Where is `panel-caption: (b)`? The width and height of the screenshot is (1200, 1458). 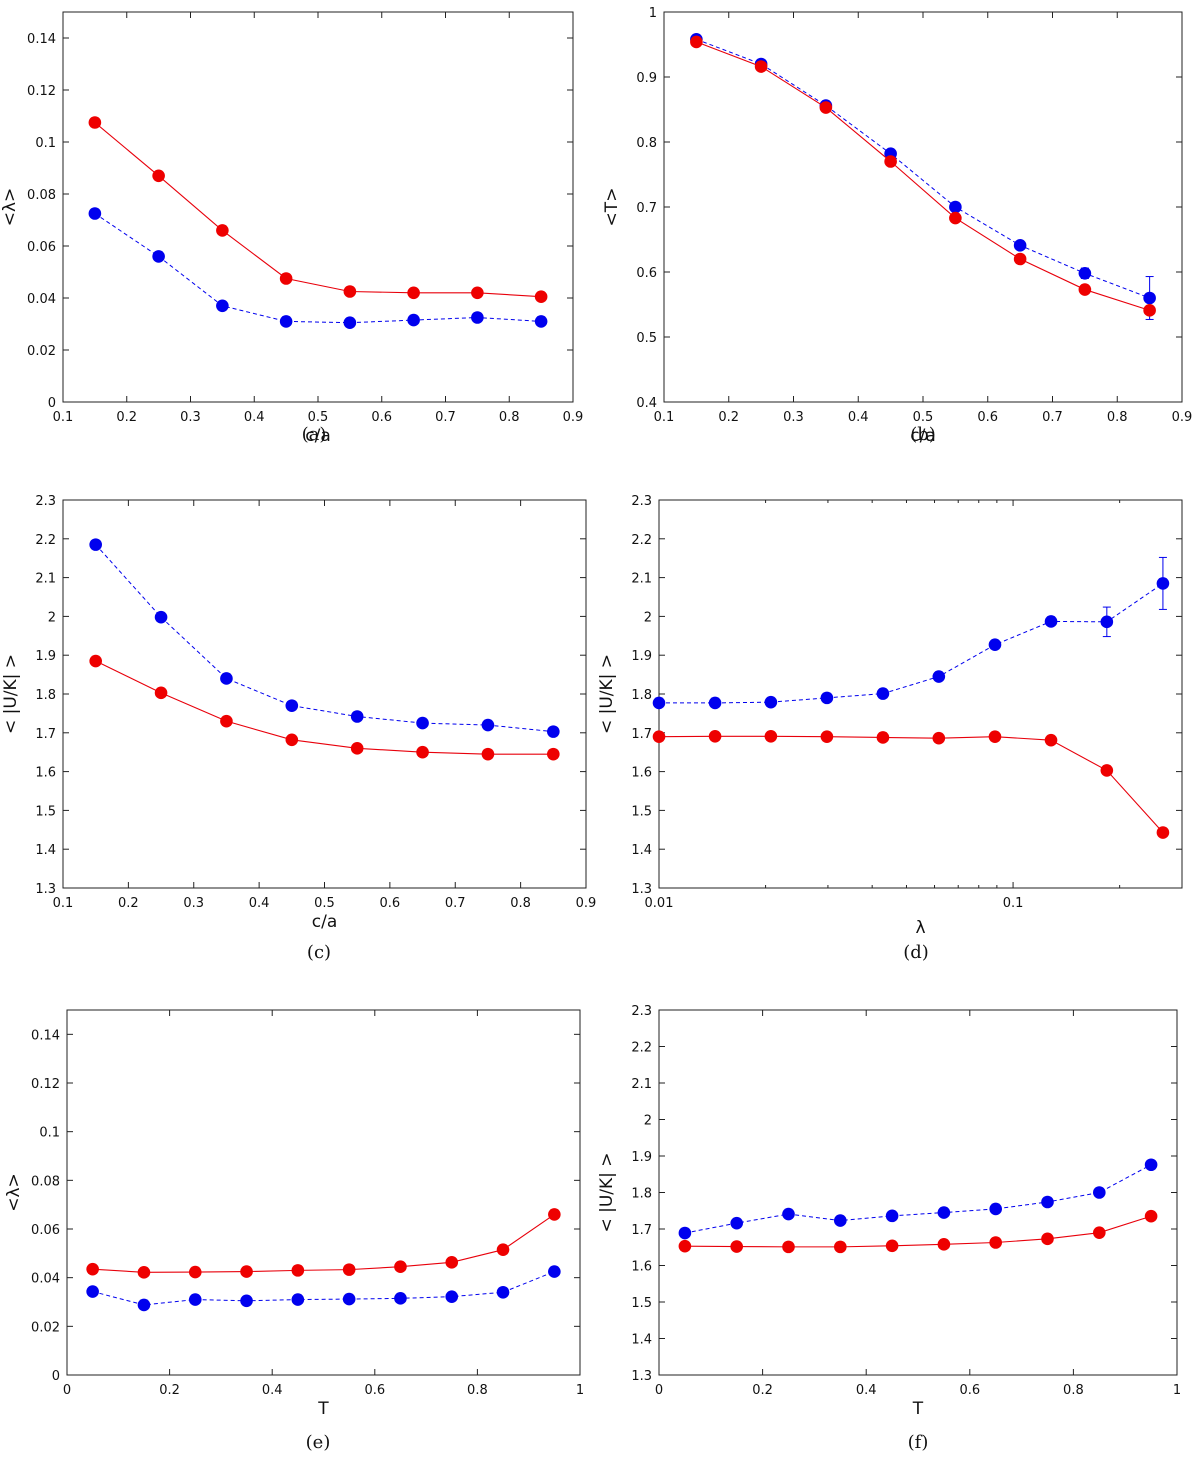 panel-caption: (b) is located at coordinates (923, 434).